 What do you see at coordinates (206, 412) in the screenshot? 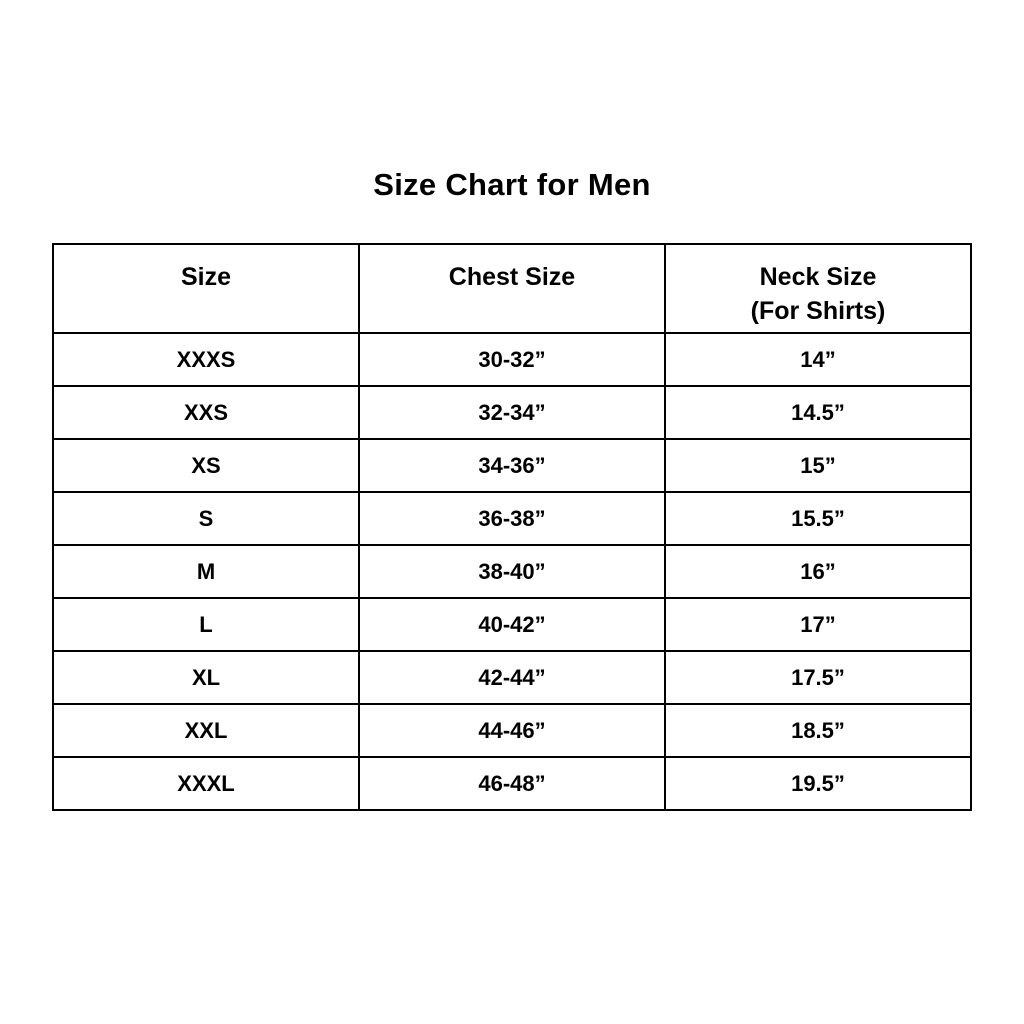
I see `size-cell: XXS` at bounding box center [206, 412].